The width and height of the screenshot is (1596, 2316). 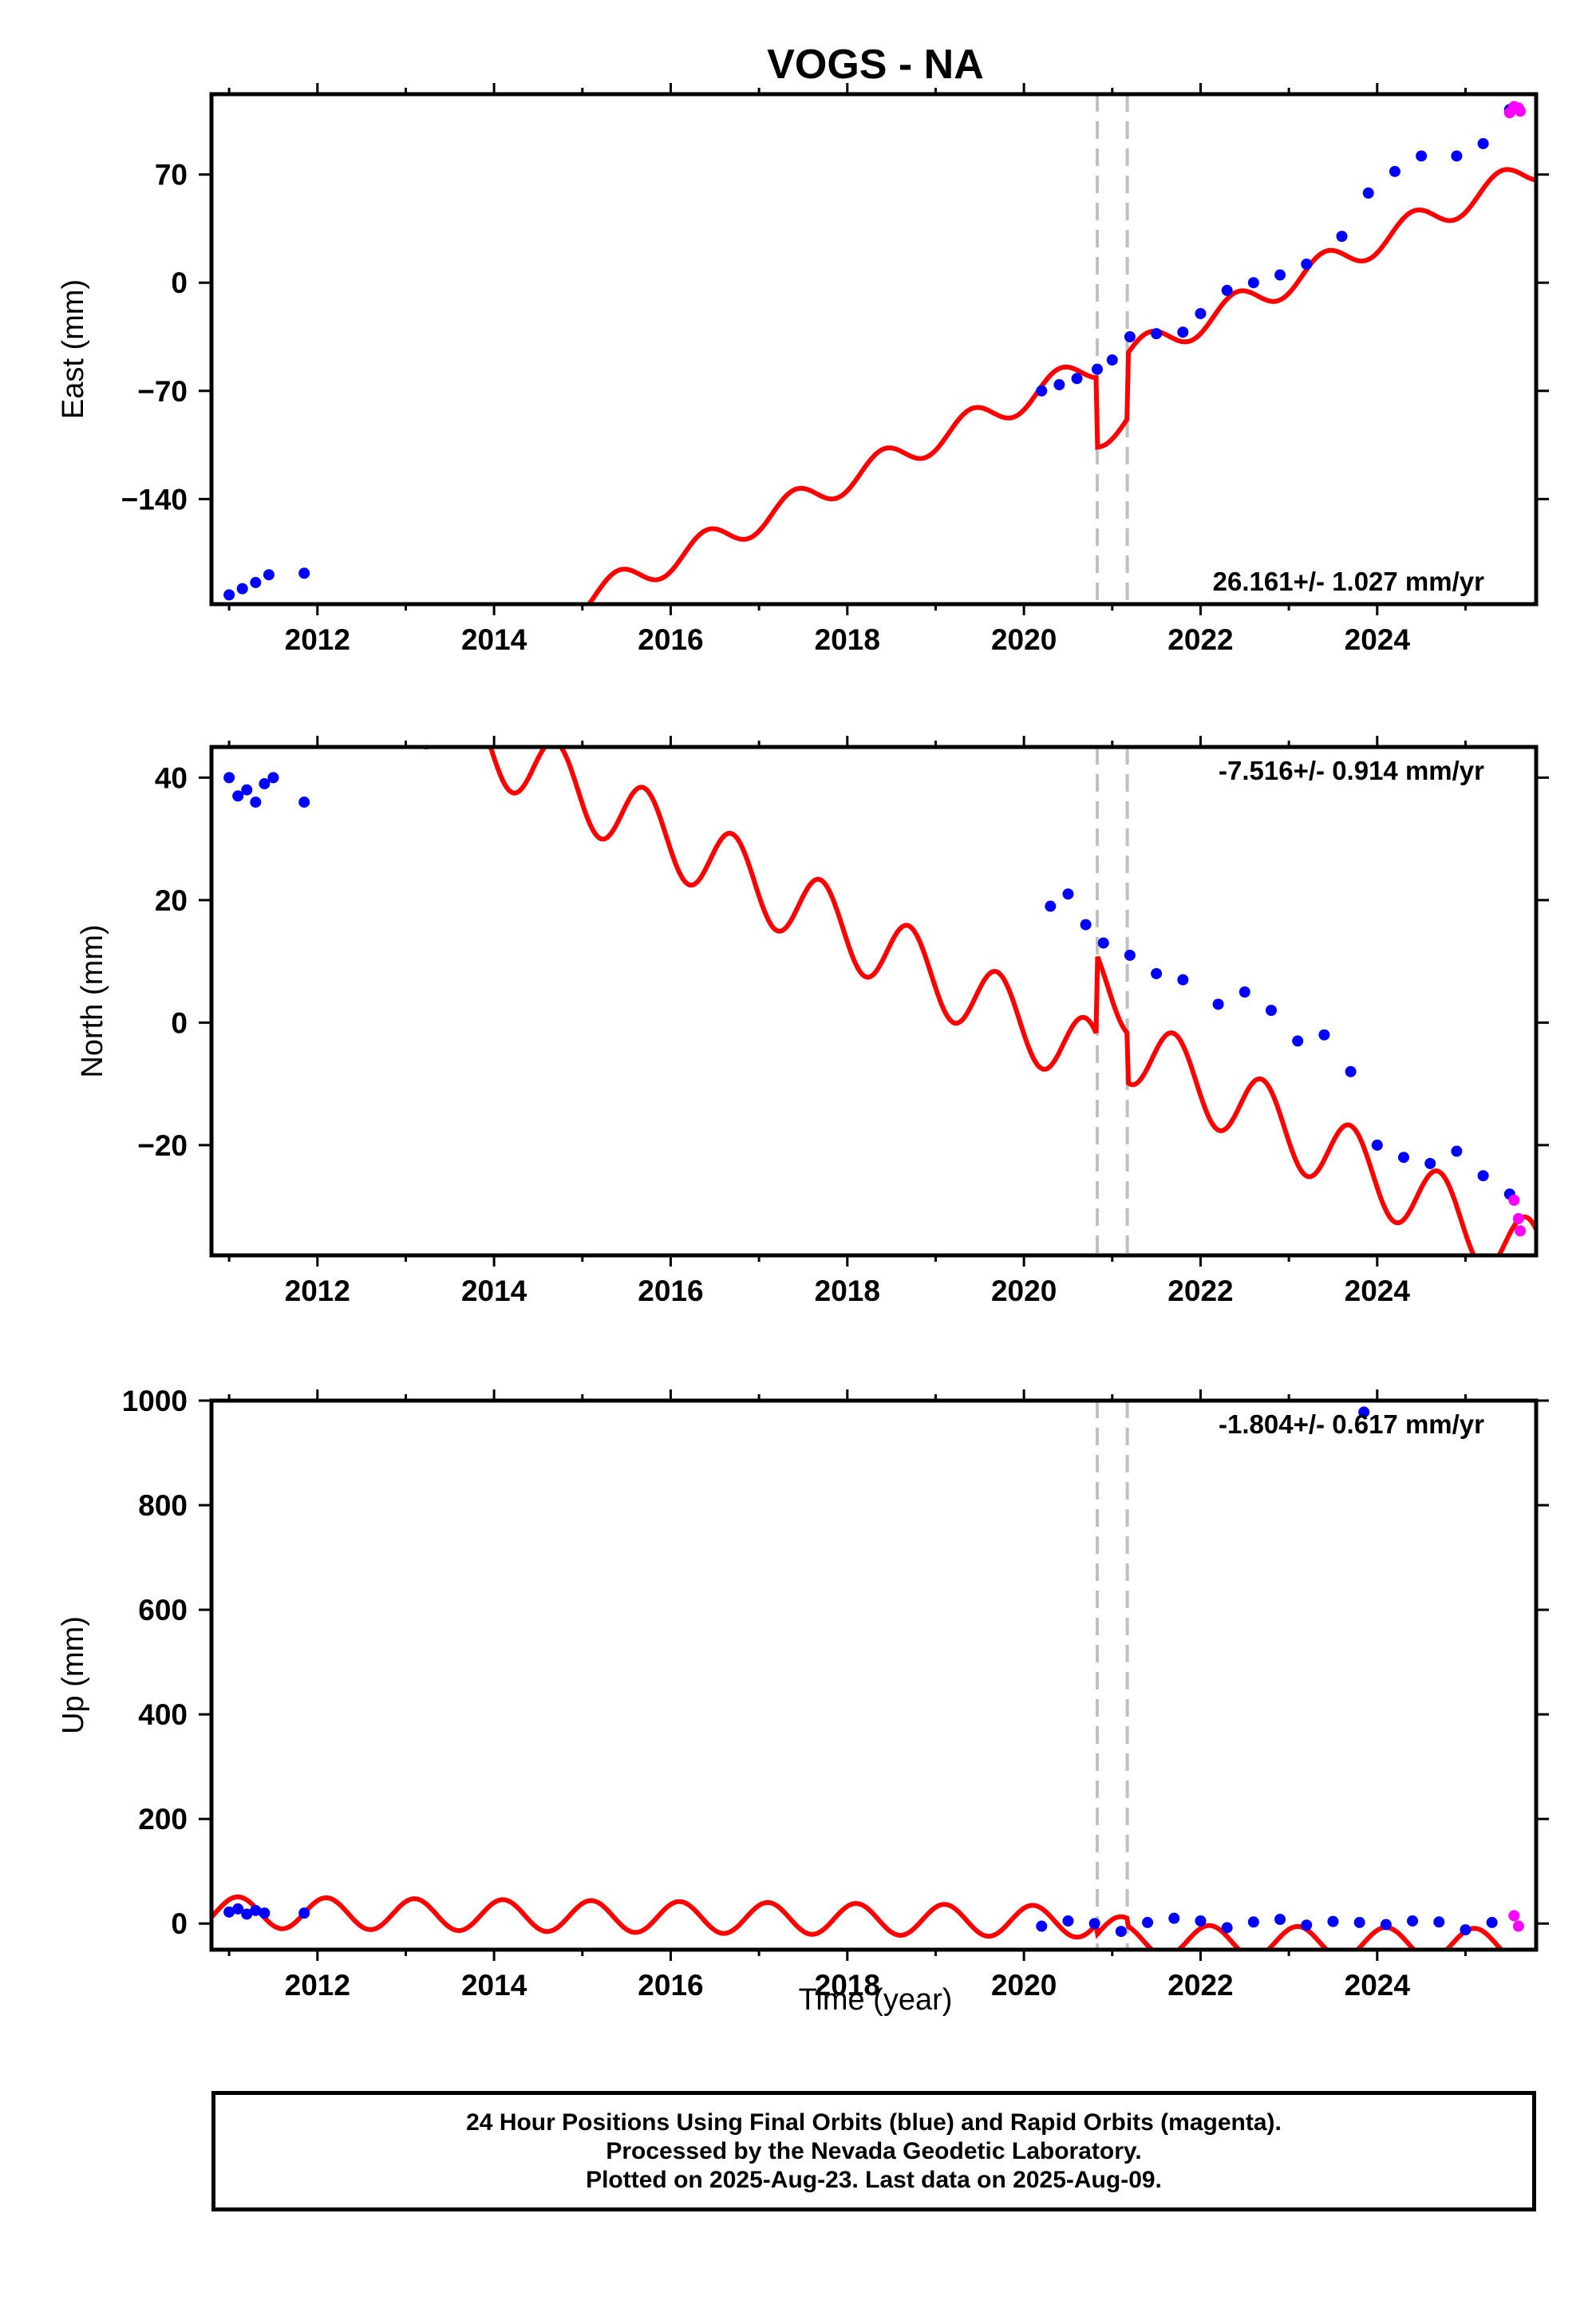 What do you see at coordinates (317, 1291) in the screenshot?
I see `x-tick-label-north: 2012` at bounding box center [317, 1291].